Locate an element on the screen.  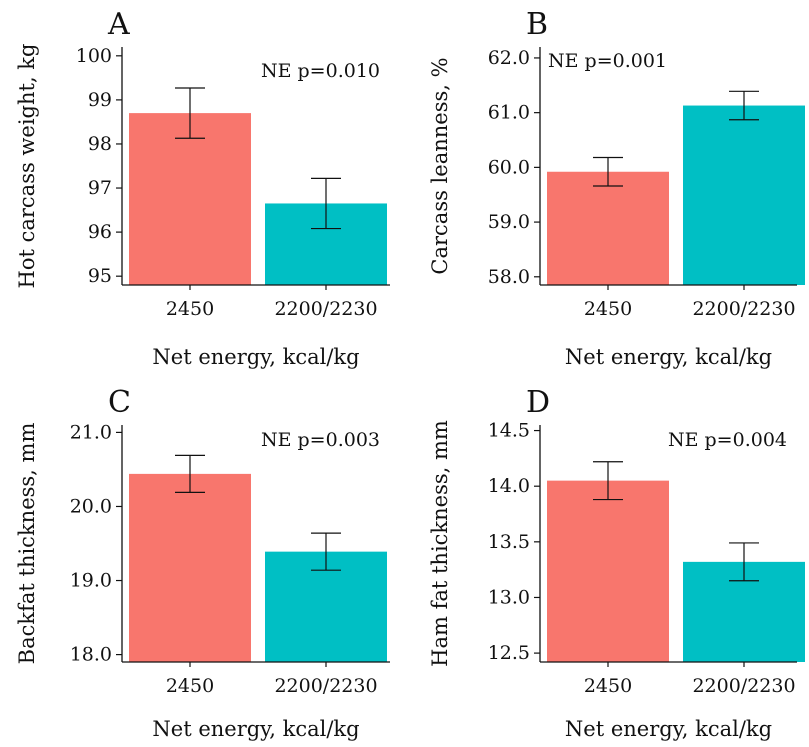
y-tick-label: 60.0 is located at coordinates (509, 167).